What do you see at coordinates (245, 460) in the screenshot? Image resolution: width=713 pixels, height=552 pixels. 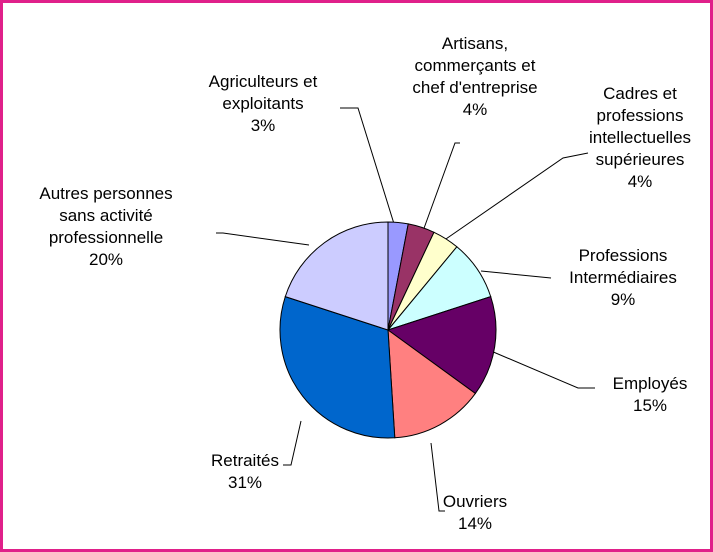 I see `category-label: Retraités` at bounding box center [245, 460].